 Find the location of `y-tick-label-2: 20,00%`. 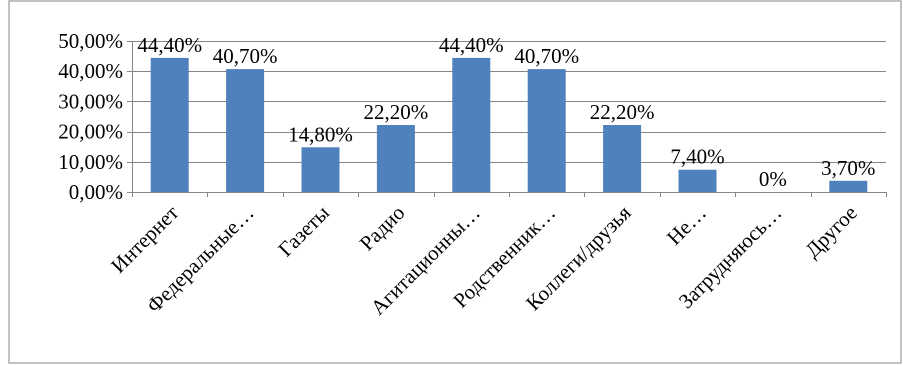

y-tick-label-2: 20,00% is located at coordinates (90, 132).